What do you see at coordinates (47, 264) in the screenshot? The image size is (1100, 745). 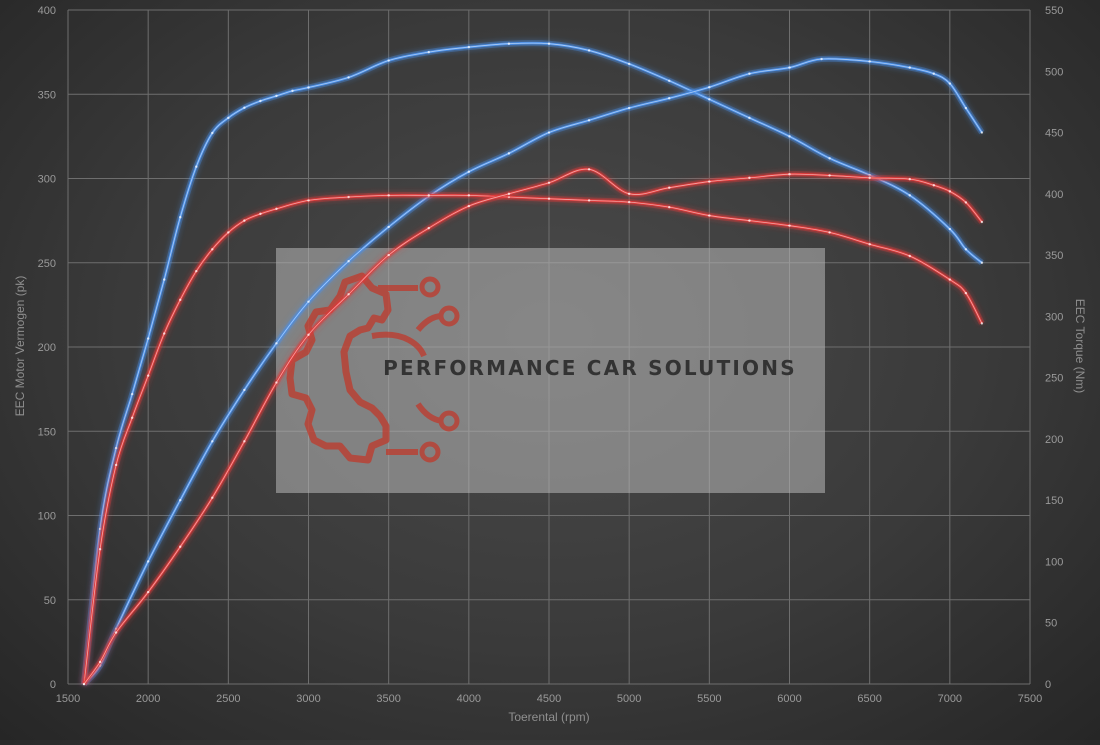 I see `left-tick-label: 250` at bounding box center [47, 264].